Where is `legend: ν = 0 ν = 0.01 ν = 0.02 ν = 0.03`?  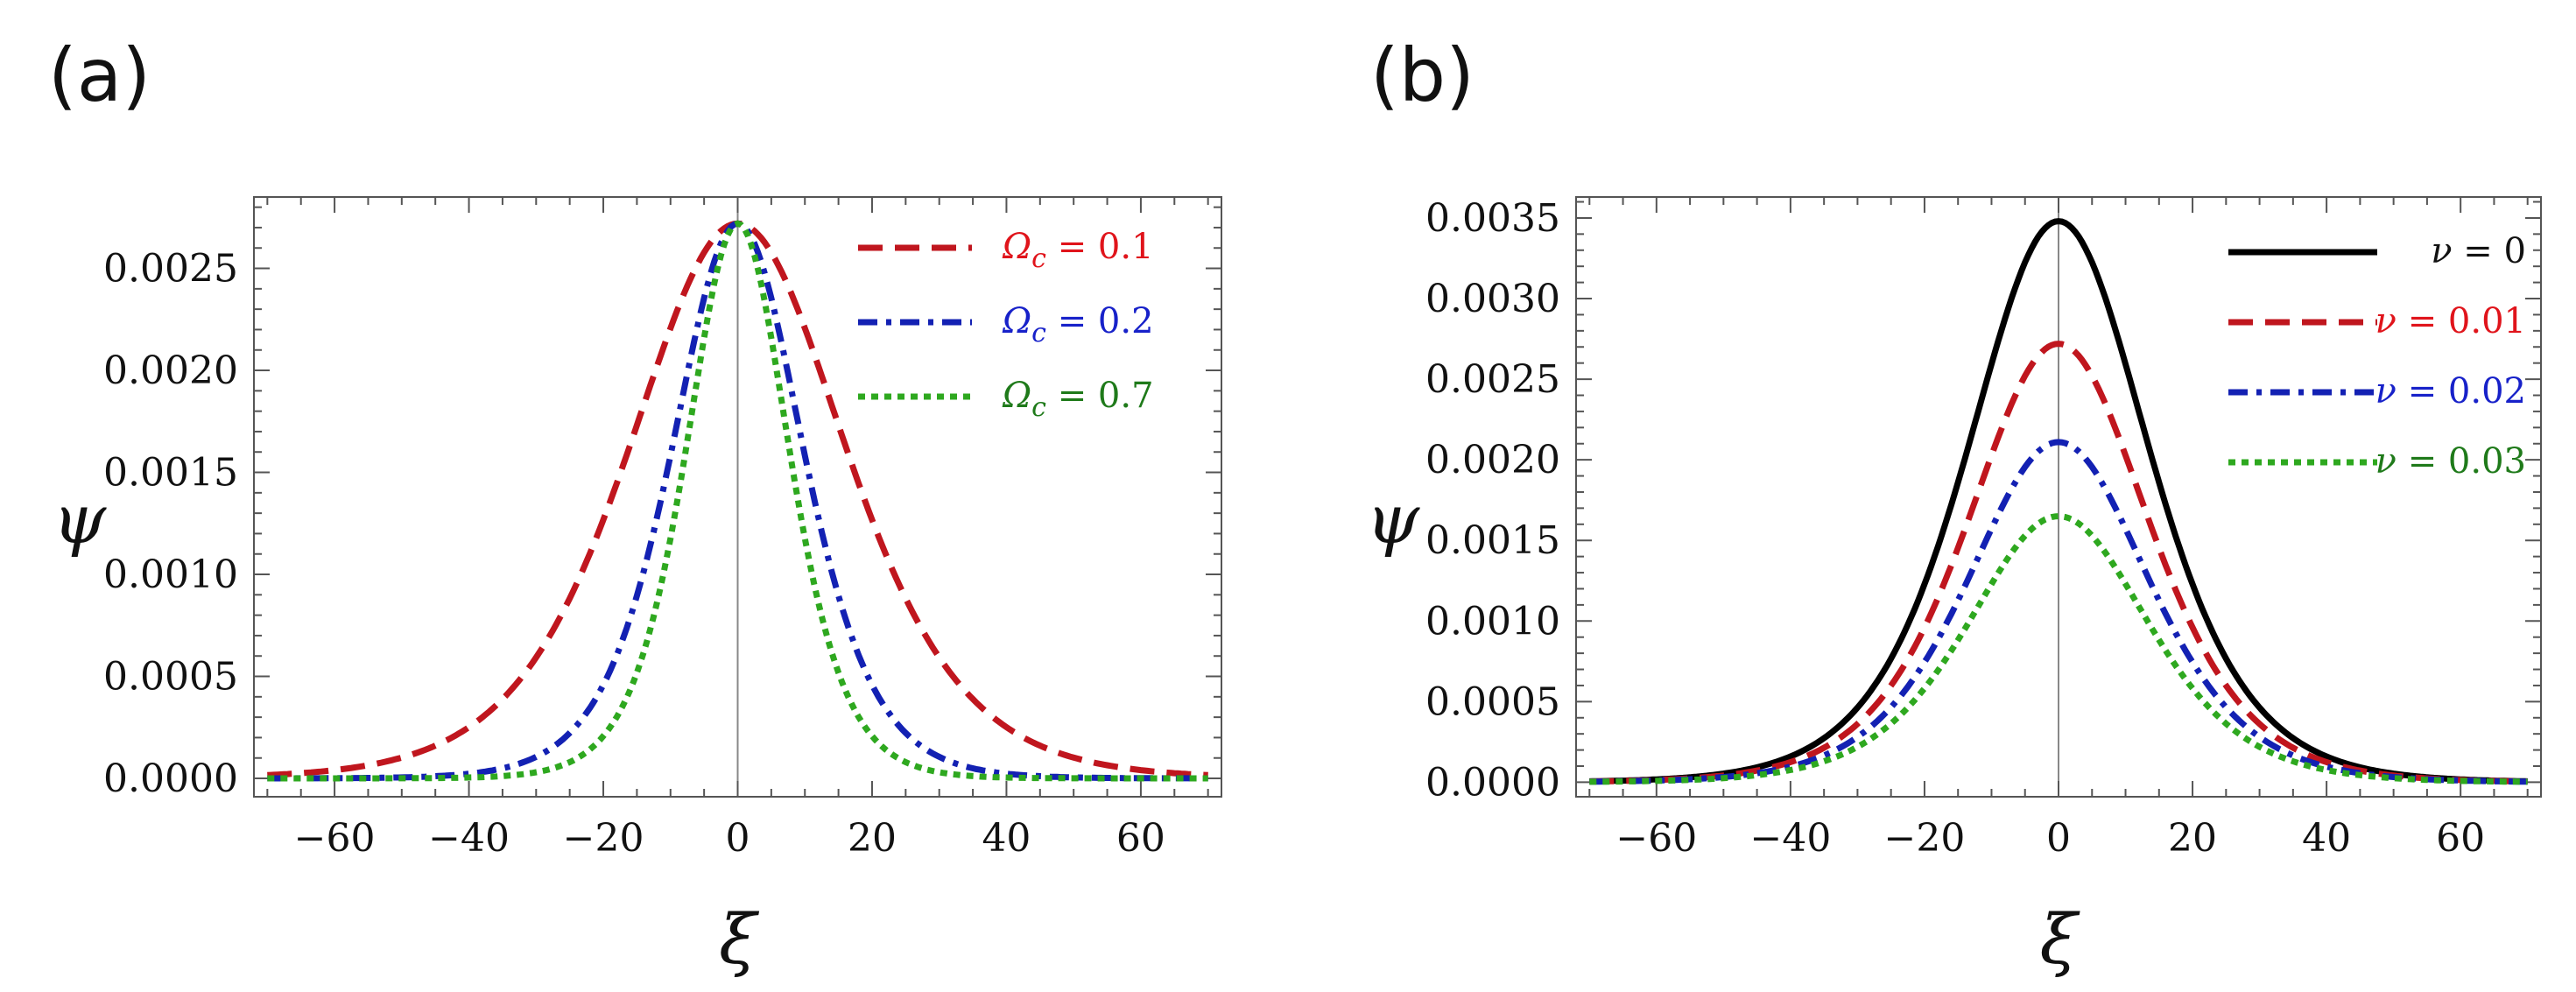
legend: ν = 0 ν = 0.01 ν = 0.02 ν = 0.03 is located at coordinates (2377, 356).